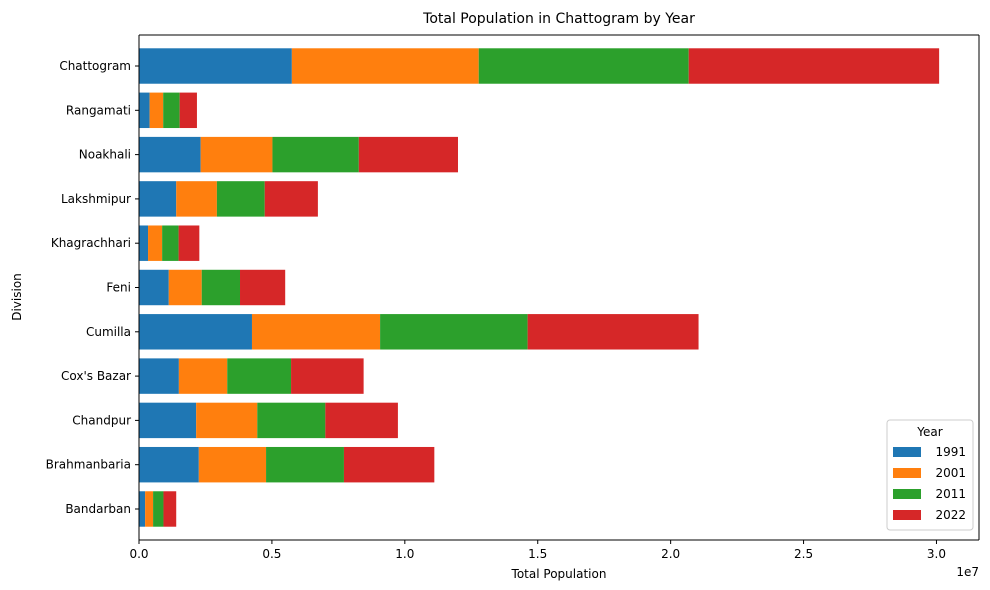 The width and height of the screenshot is (990, 590). Describe the element at coordinates (907, 515) in the screenshot. I see `legend-swatch-2022` at that location.